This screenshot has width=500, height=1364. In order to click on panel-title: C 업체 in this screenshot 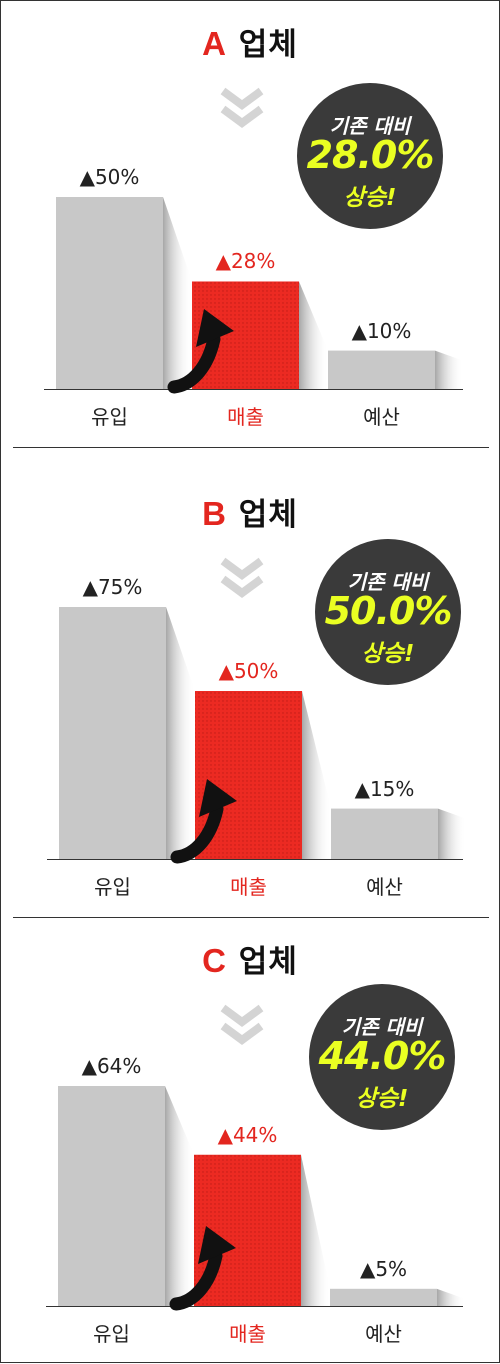, I will do `click(250, 958)`.